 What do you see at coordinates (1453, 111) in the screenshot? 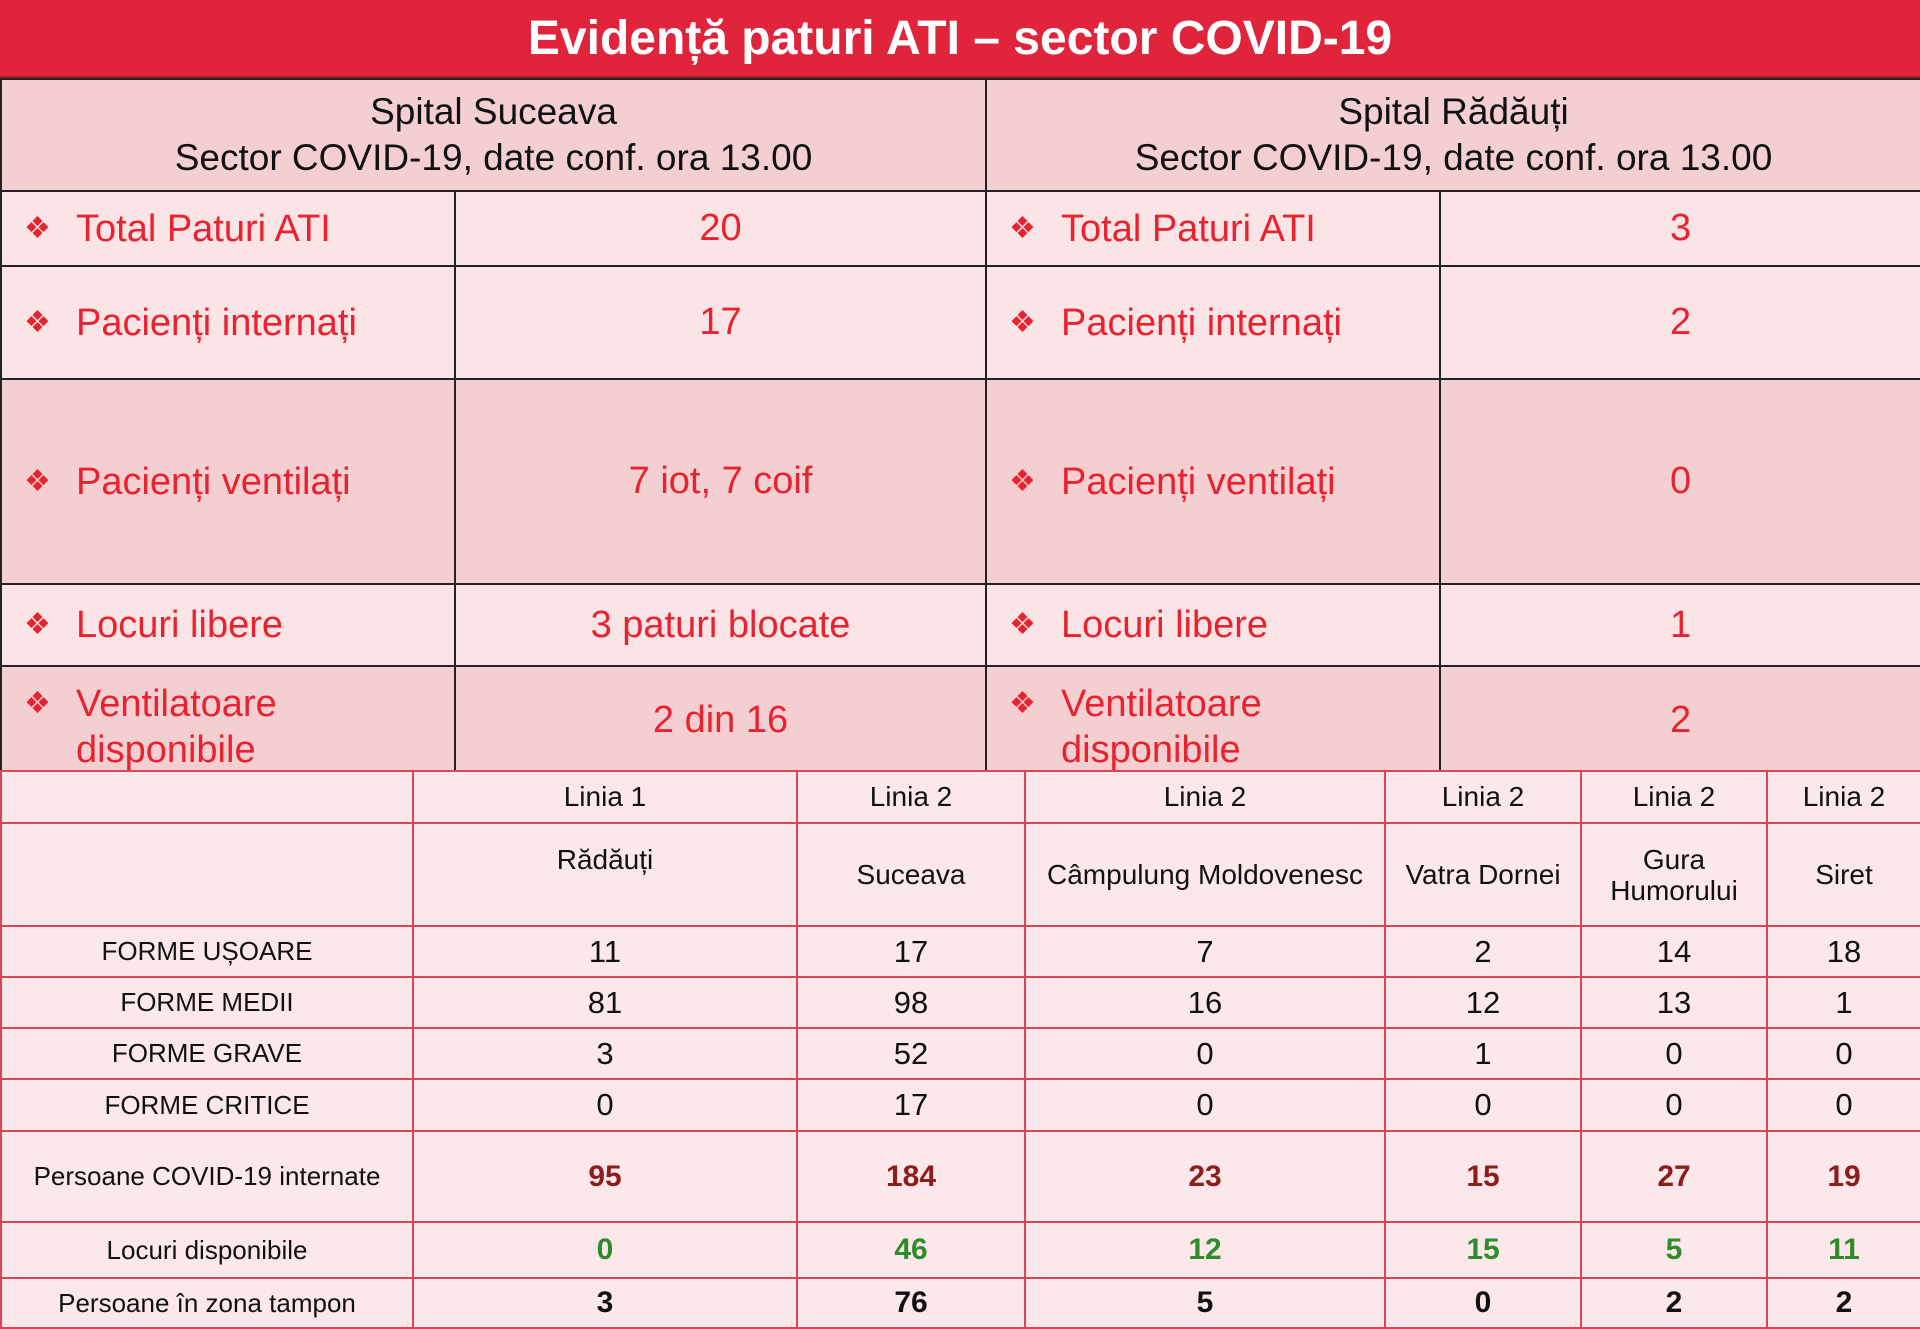
I see `hospital-name: Spital Rădăuți` at bounding box center [1453, 111].